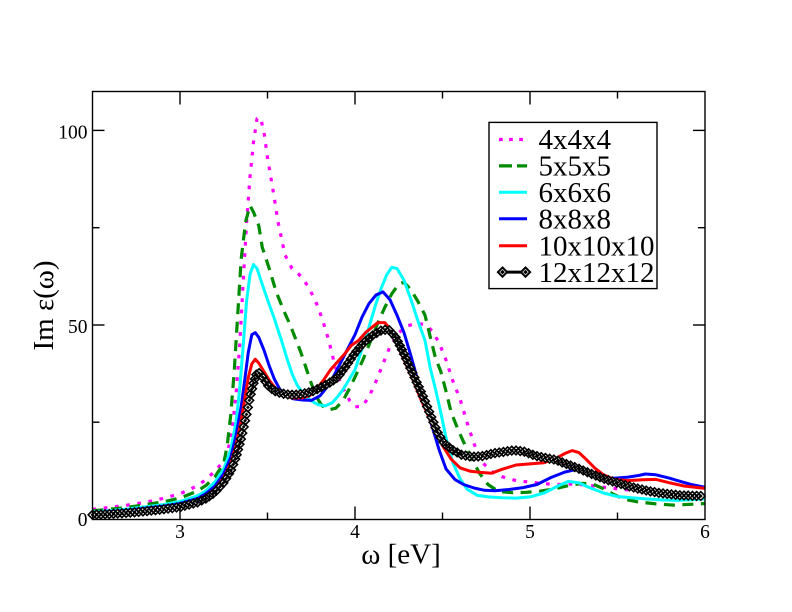  What do you see at coordinates (72, 132) in the screenshot?
I see `svg-text: 100` at bounding box center [72, 132].